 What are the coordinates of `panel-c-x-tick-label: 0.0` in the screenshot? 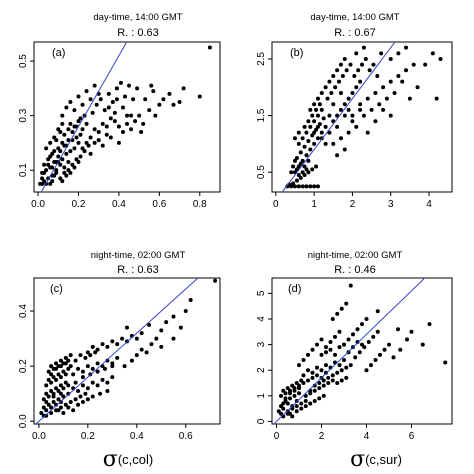 It's located at (39, 436).